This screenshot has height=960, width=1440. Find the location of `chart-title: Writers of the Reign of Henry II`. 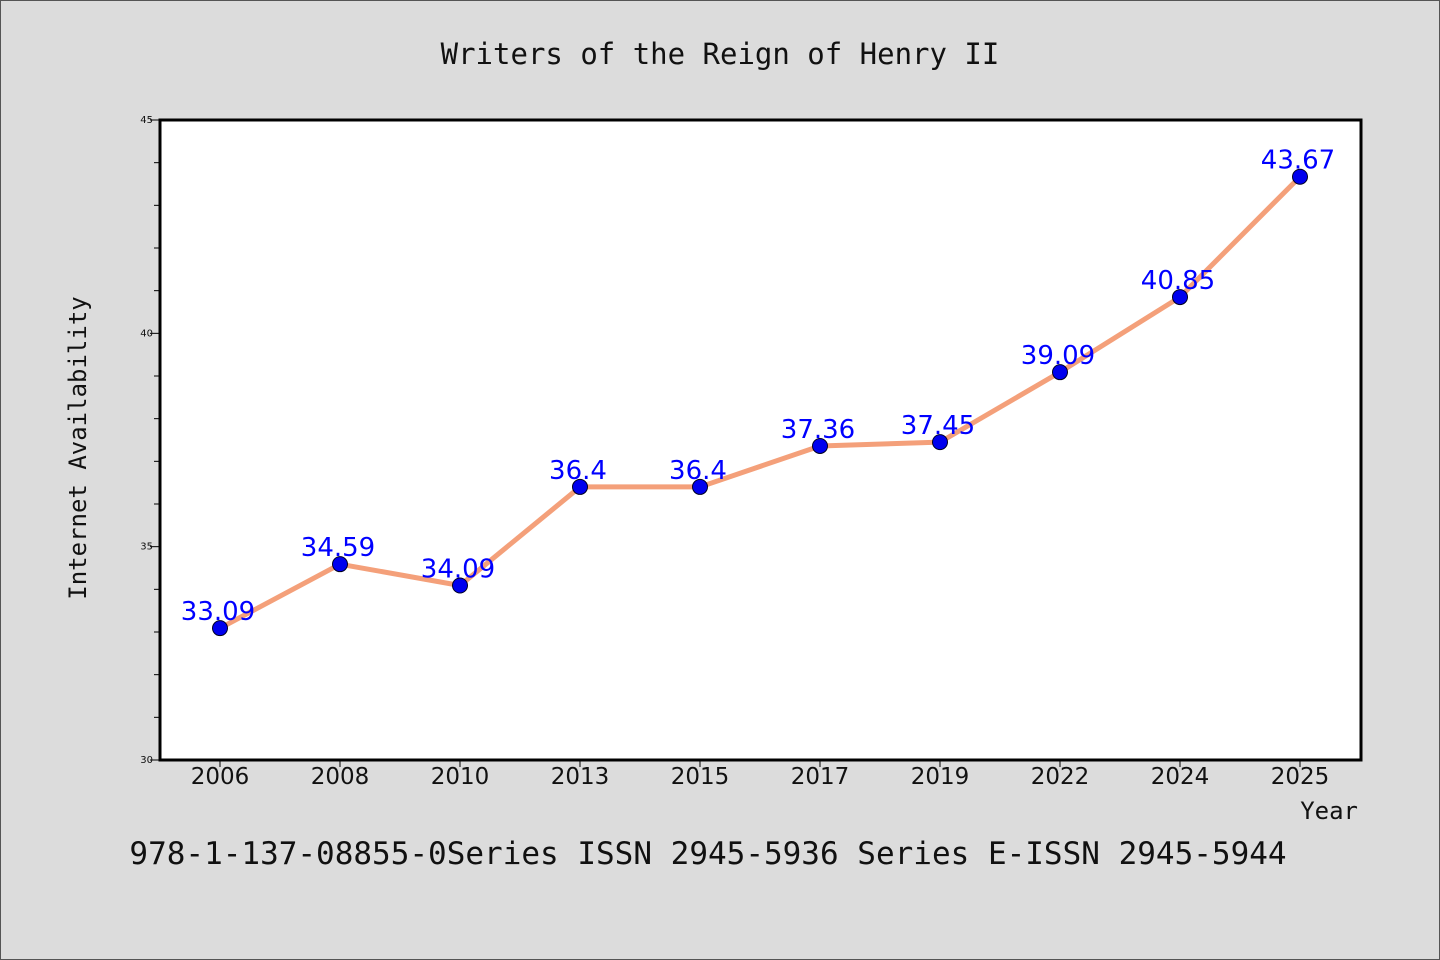

chart-title: Writers of the Reign of Henry II is located at coordinates (720, 54).